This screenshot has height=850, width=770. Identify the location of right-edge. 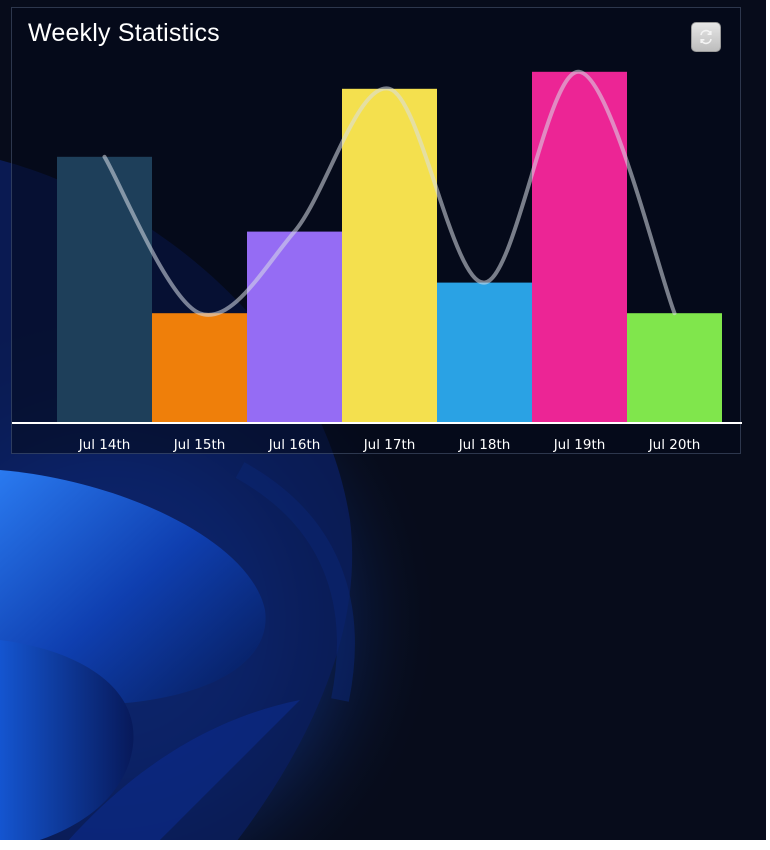
(768, 425).